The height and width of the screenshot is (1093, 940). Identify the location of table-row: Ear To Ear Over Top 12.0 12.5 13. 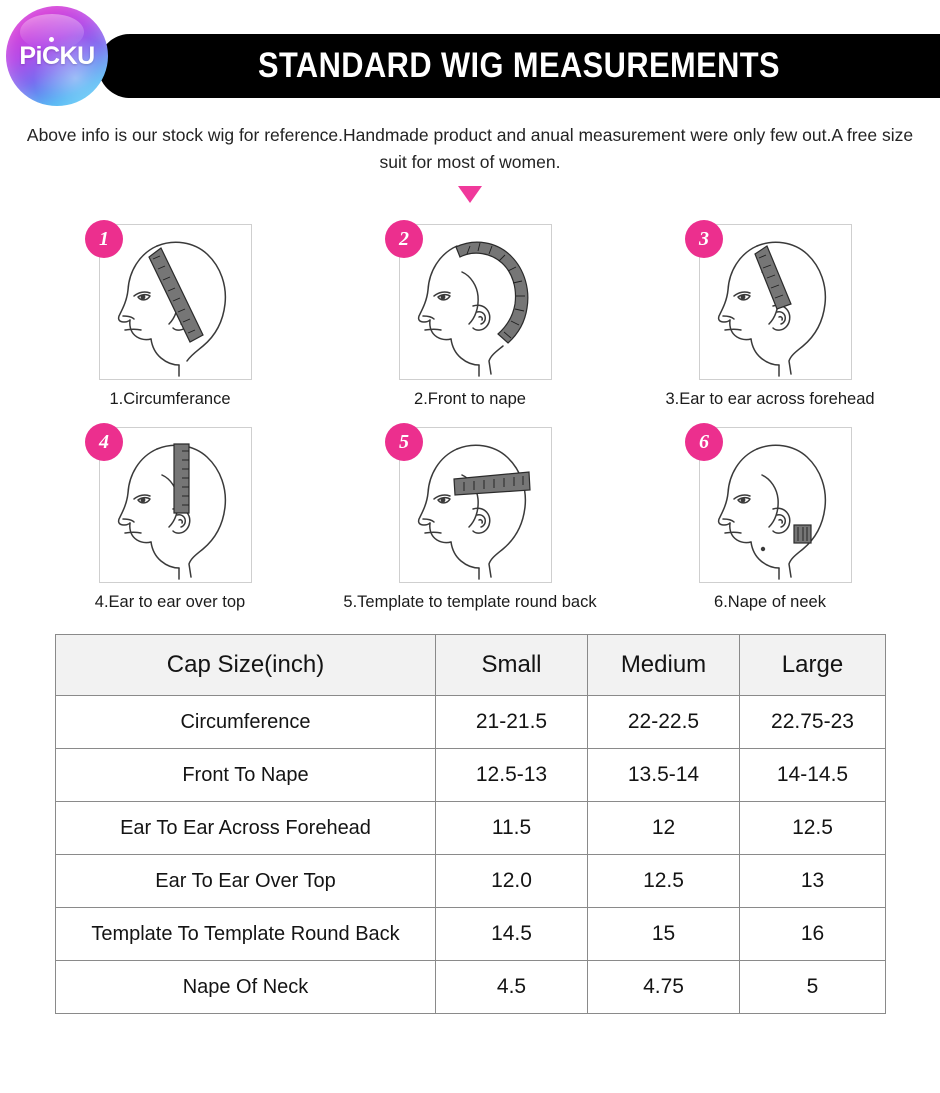
(470, 881).